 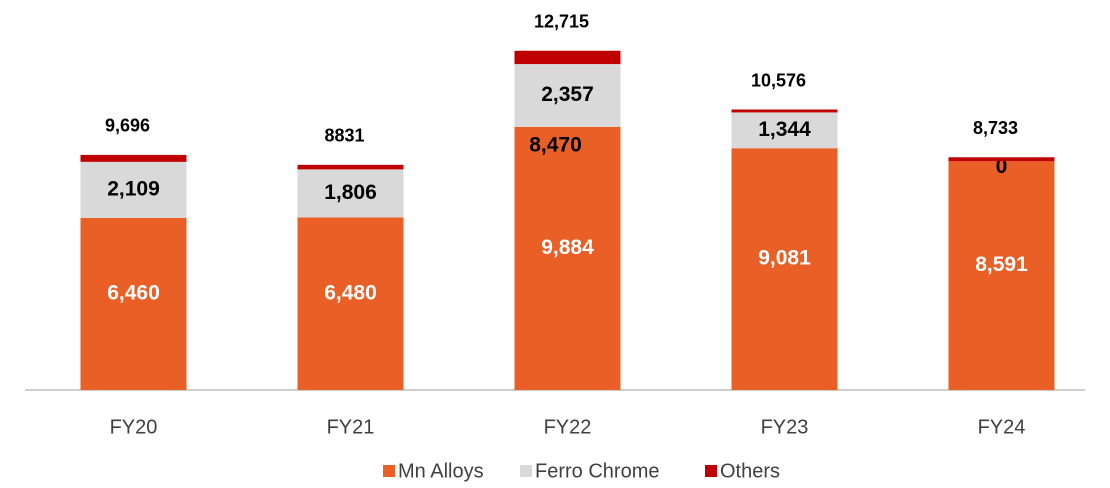 I want to click on total-label: 10,576, so click(x=778, y=80).